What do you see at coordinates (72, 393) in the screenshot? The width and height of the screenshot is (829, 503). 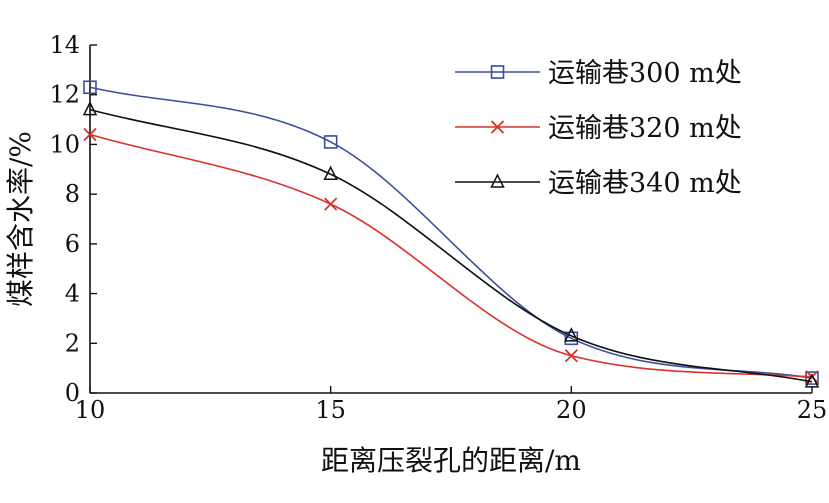 I see `y-tick-label: 0` at bounding box center [72, 393].